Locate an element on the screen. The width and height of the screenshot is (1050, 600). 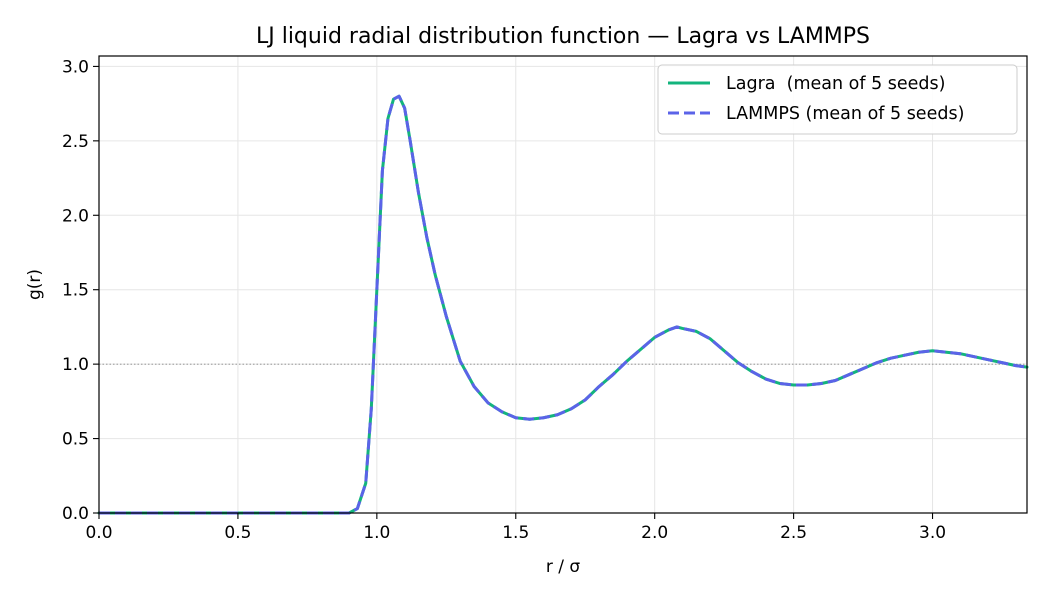
legend-label-lagra: Lagra (mean of 5 seeds) is located at coordinates (835, 84).